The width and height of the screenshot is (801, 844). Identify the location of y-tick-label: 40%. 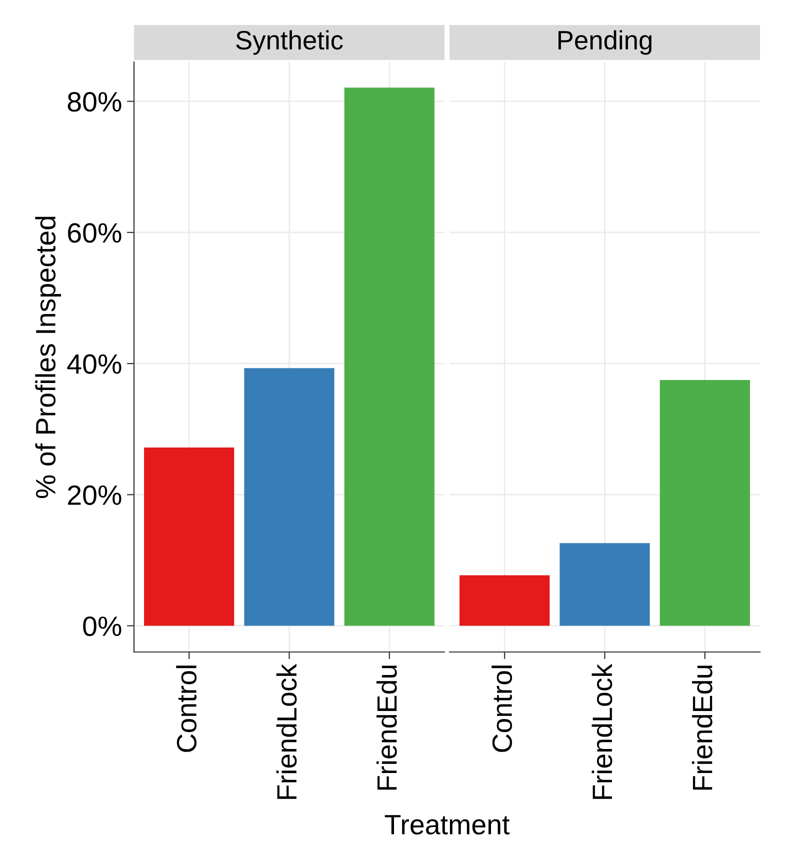
(94, 364).